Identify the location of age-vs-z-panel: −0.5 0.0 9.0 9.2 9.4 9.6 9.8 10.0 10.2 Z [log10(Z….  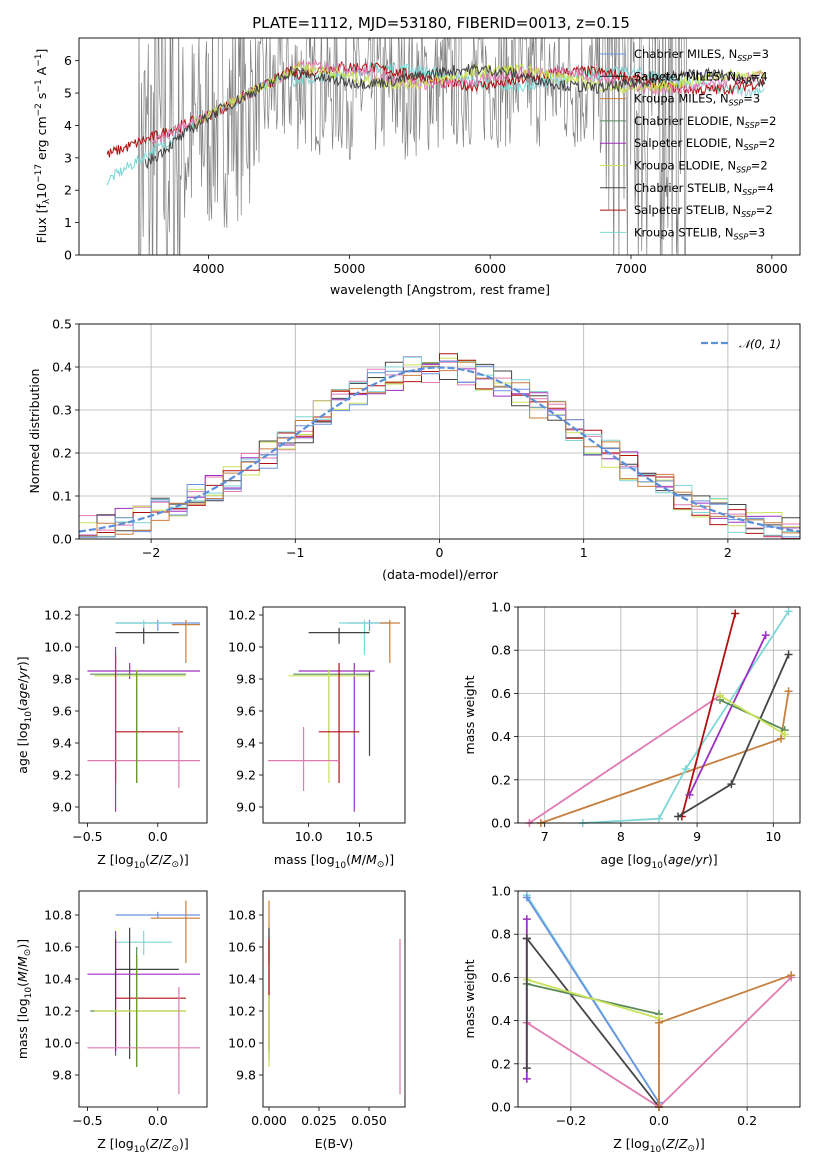
(111, 738).